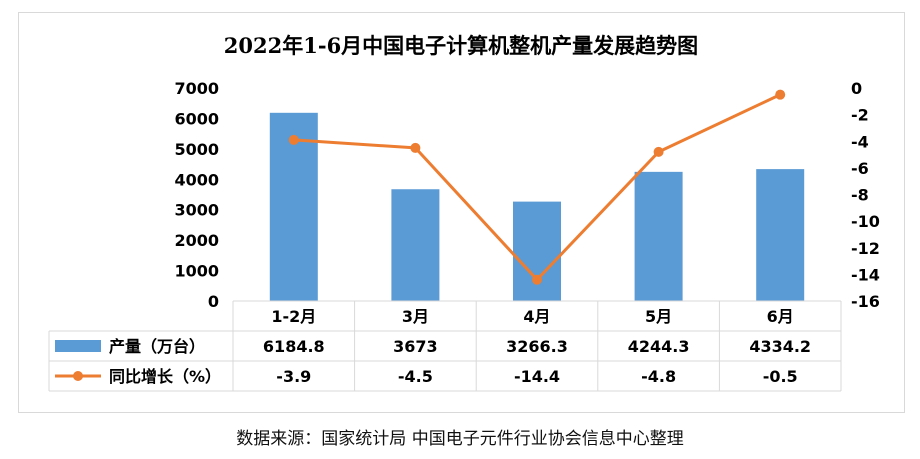 The width and height of the screenshot is (920, 459). I want to click on bar-value-label: 6184.8, so click(294, 346).